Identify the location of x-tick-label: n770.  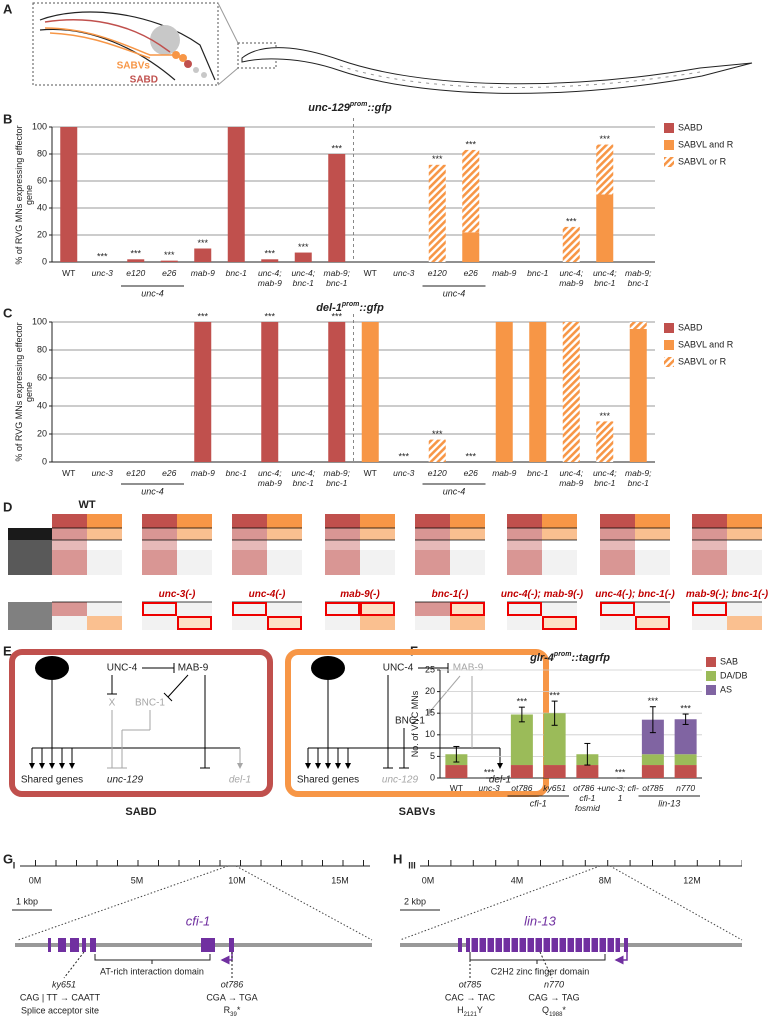
(686, 788).